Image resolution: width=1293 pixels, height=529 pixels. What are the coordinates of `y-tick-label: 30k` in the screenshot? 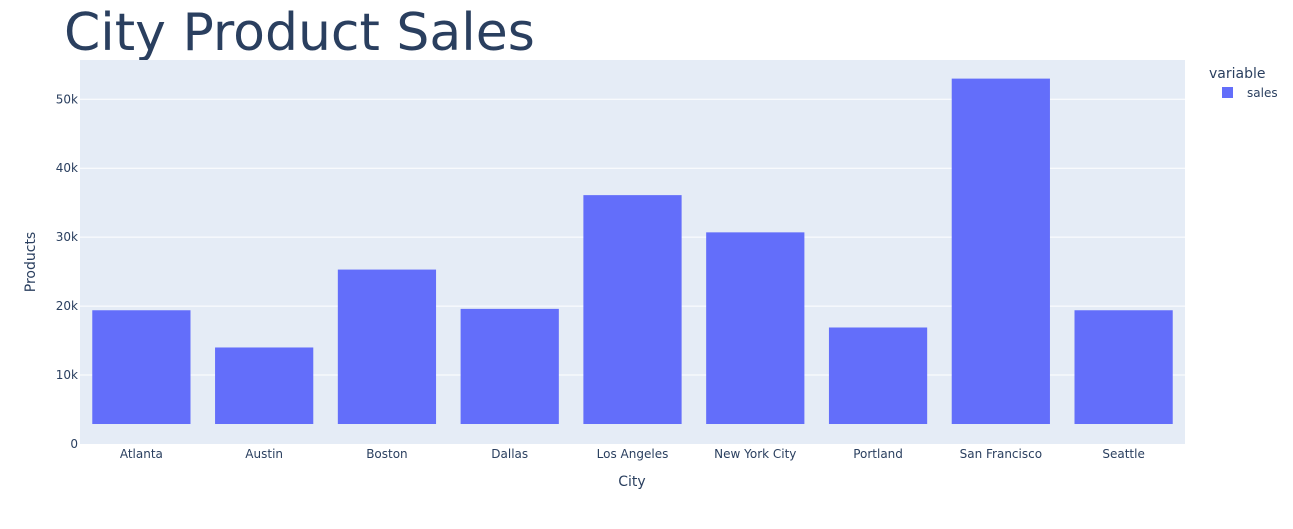 It's located at (67, 237).